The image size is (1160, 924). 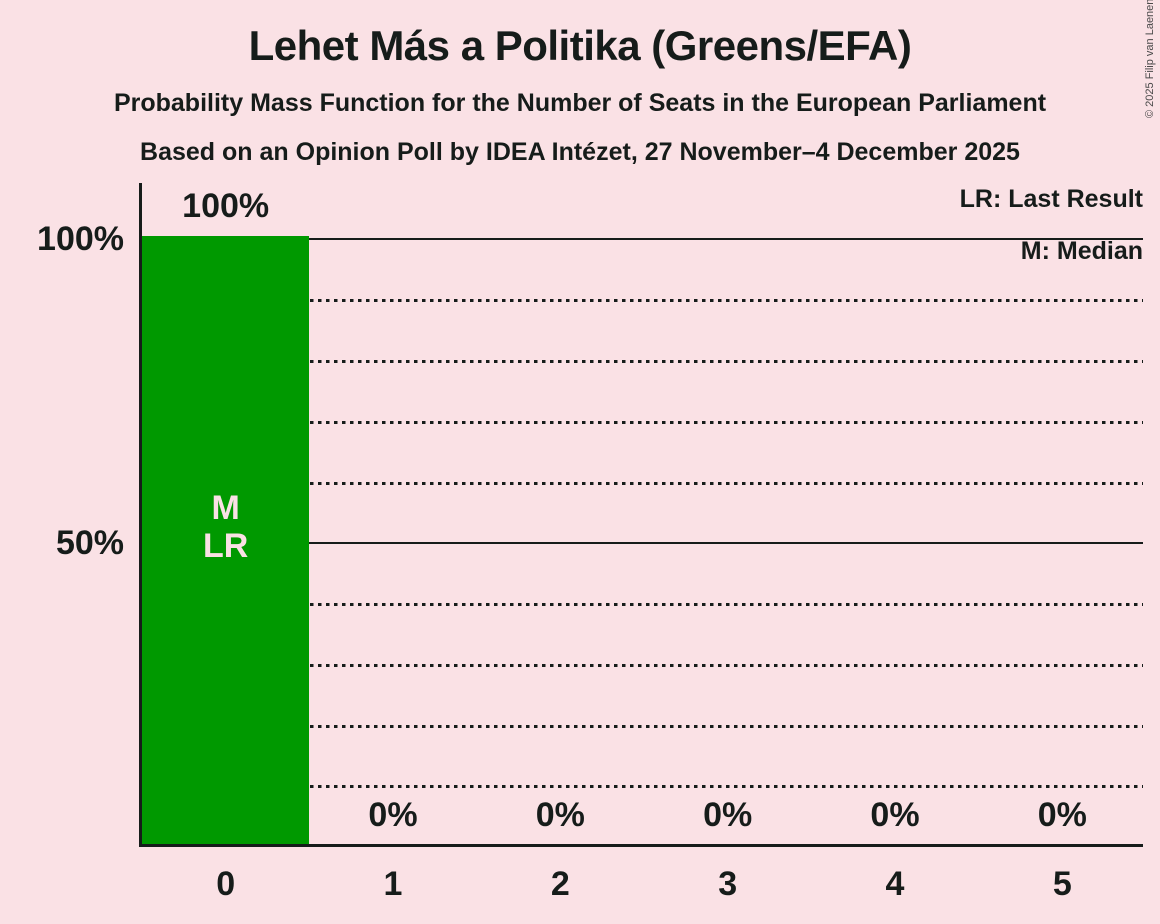 What do you see at coordinates (1062, 884) in the screenshot?
I see `x-tick-label-5: 5` at bounding box center [1062, 884].